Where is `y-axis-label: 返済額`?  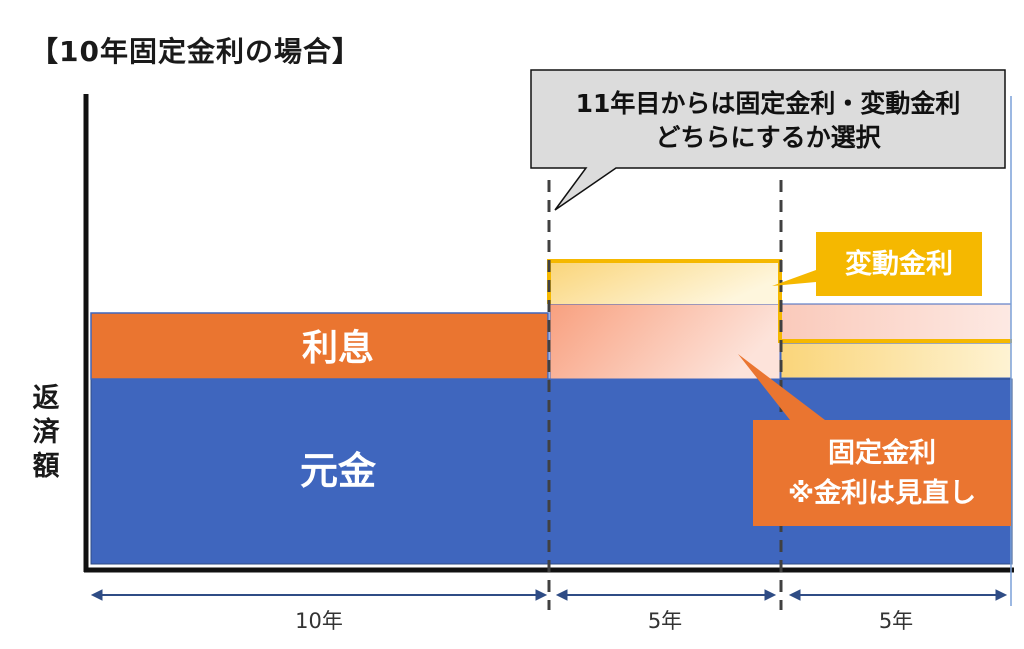 y-axis-label: 返済額 is located at coordinates (46, 433).